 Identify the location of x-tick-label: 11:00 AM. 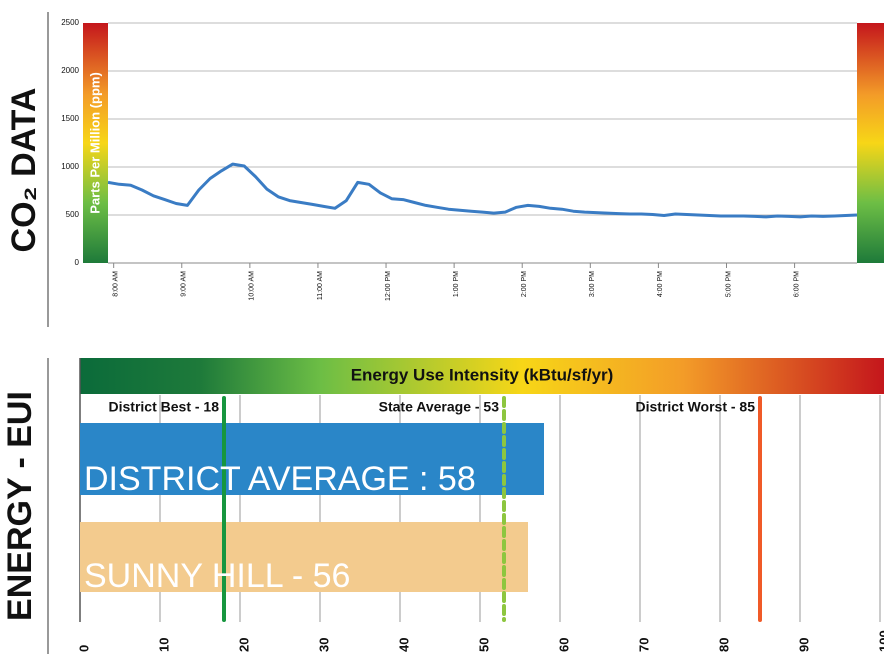
(320, 285).